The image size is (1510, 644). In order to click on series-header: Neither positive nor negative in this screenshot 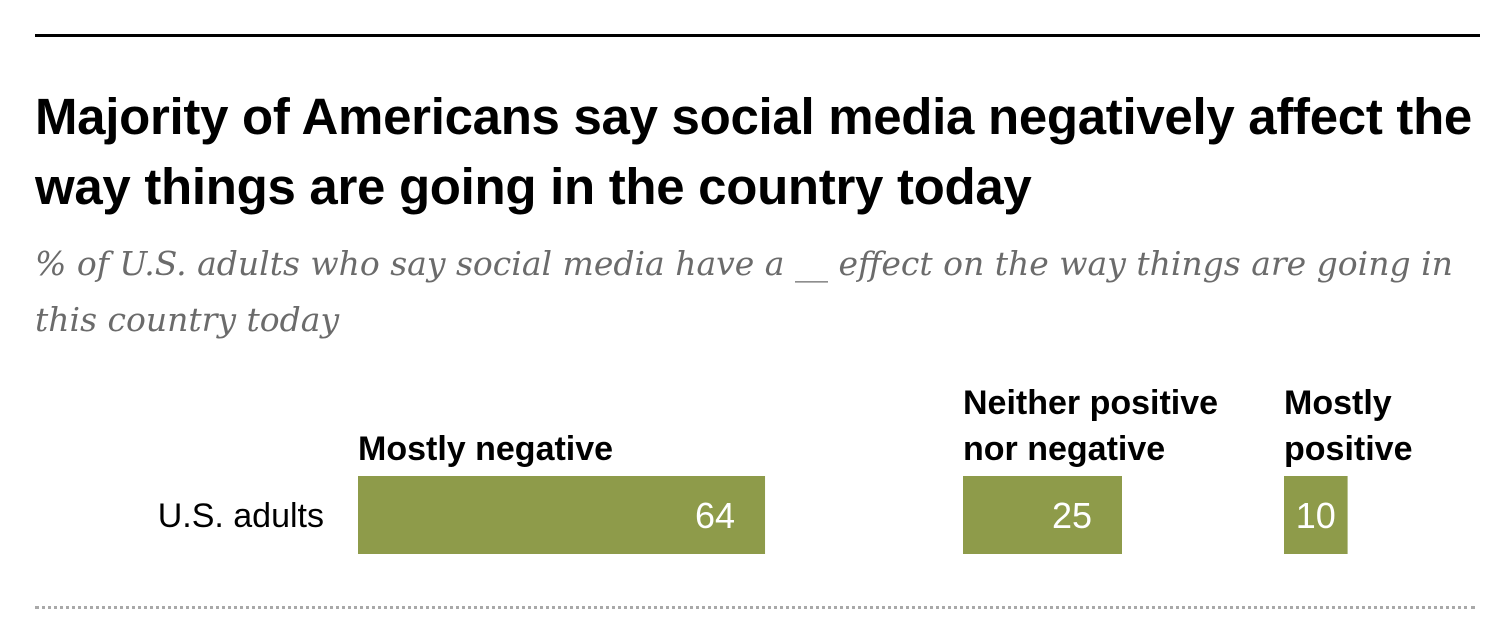, I will do `click(1090, 426)`.